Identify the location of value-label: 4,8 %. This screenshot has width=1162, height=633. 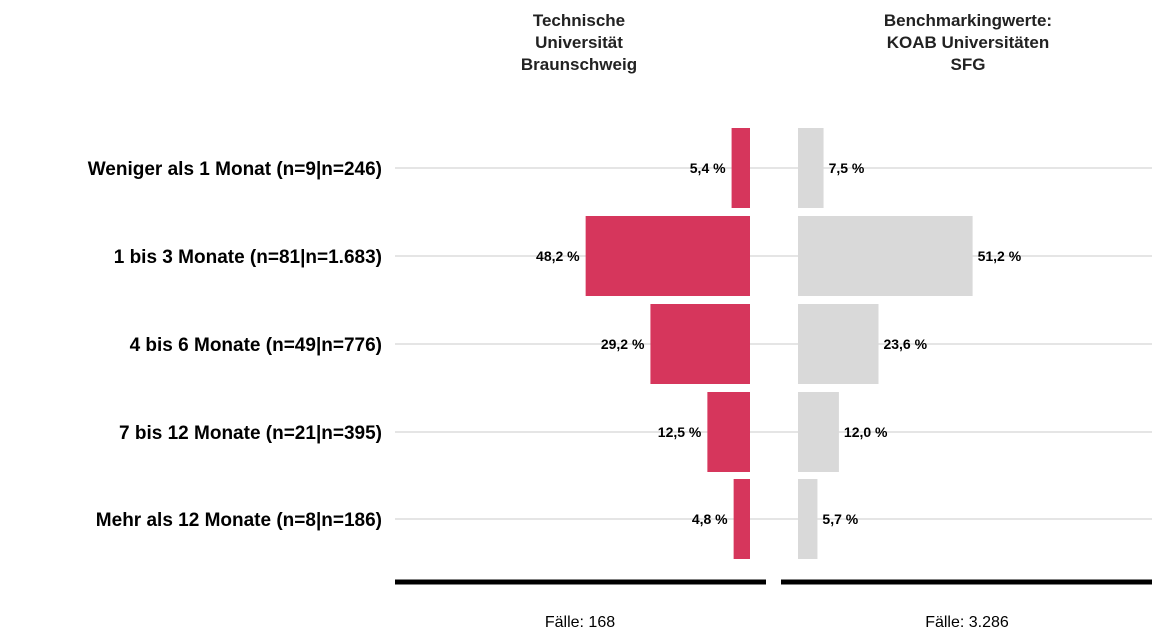
(710, 519).